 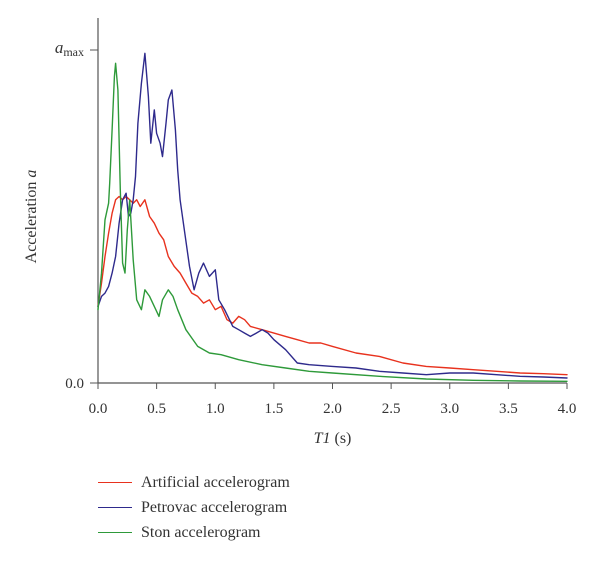 I want to click on legend-label: Ston accelerogram, so click(x=201, y=532).